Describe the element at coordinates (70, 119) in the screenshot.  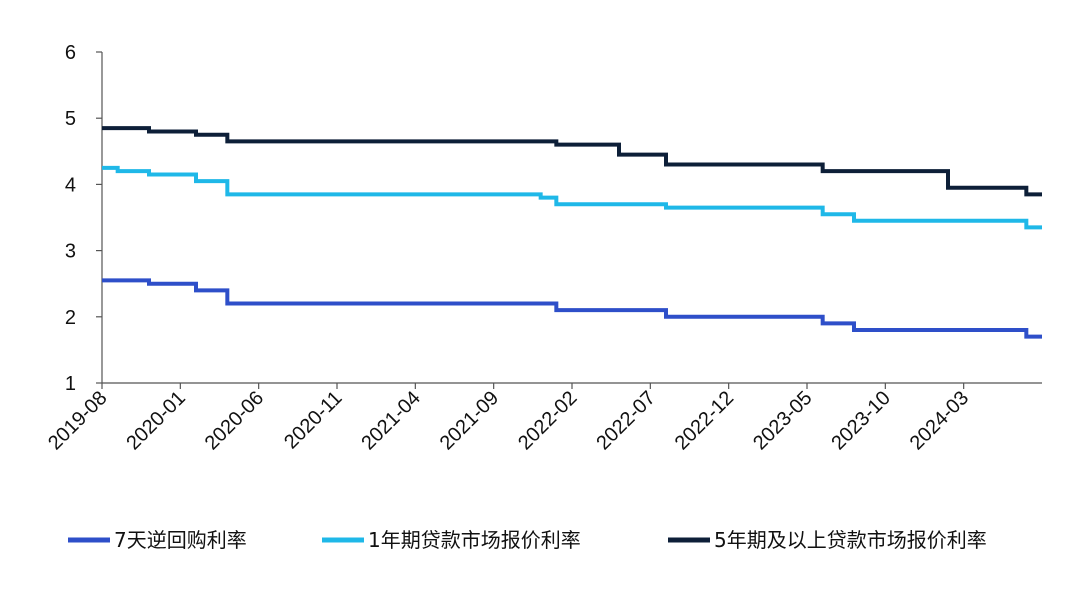
I see `y-tick-label: 5` at that location.